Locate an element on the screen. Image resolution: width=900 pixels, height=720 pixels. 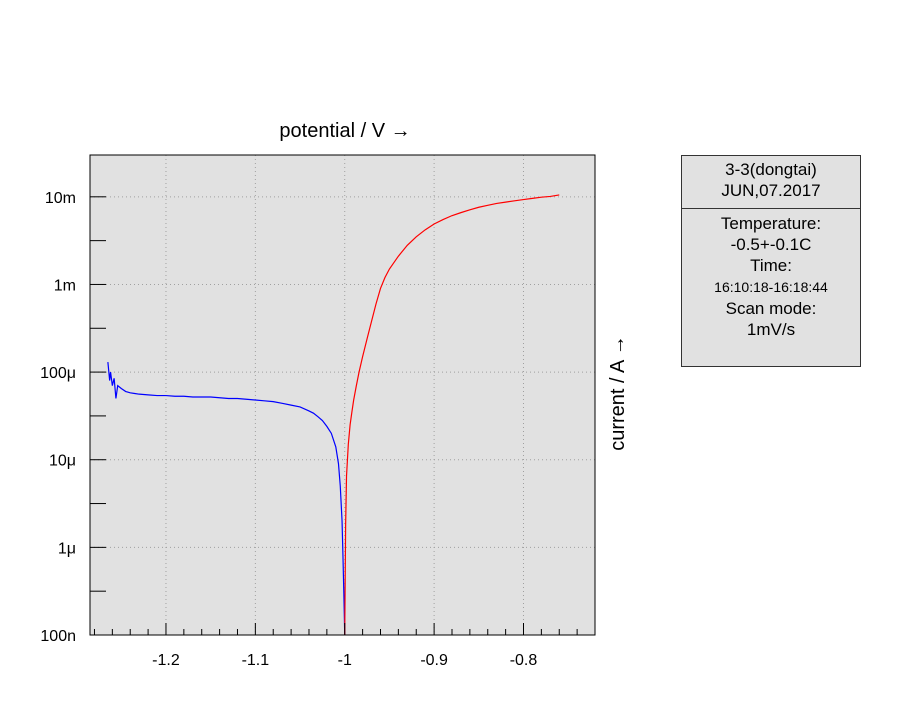
info-date: JUN,07.2017 is located at coordinates (771, 190).